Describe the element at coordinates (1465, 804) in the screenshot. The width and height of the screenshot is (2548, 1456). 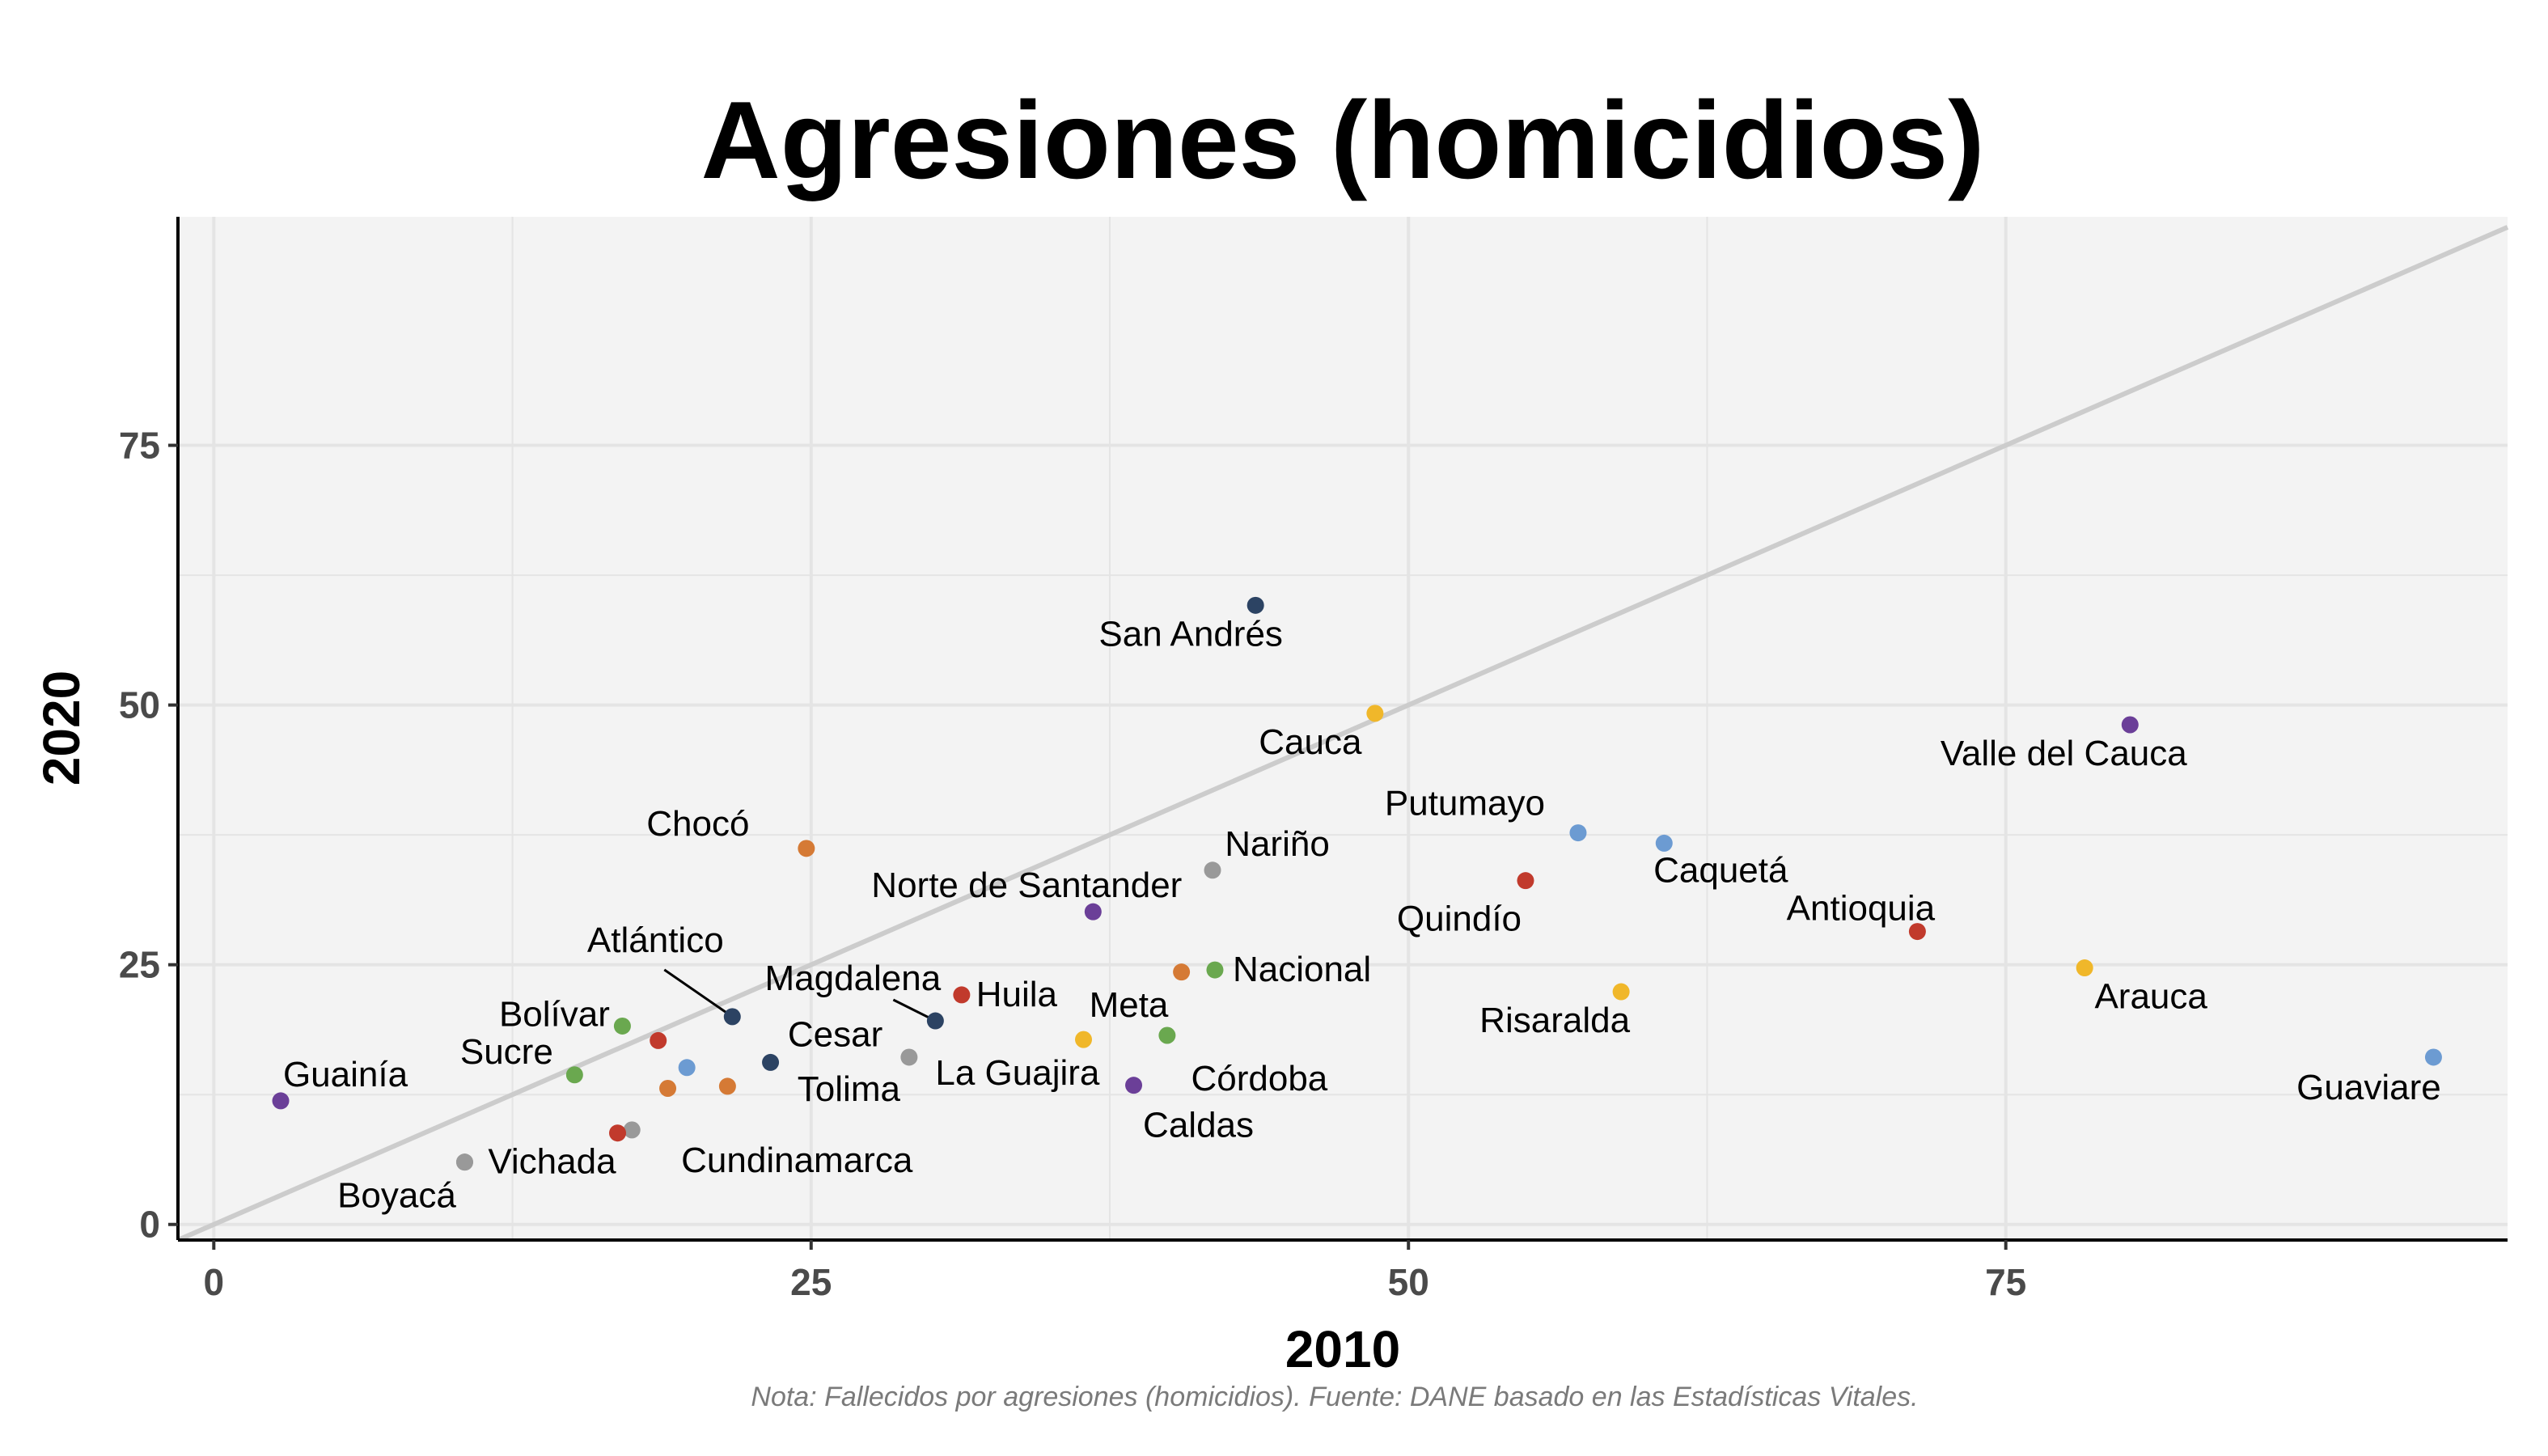
I see `point-label-putumayo: Putumayo` at that location.